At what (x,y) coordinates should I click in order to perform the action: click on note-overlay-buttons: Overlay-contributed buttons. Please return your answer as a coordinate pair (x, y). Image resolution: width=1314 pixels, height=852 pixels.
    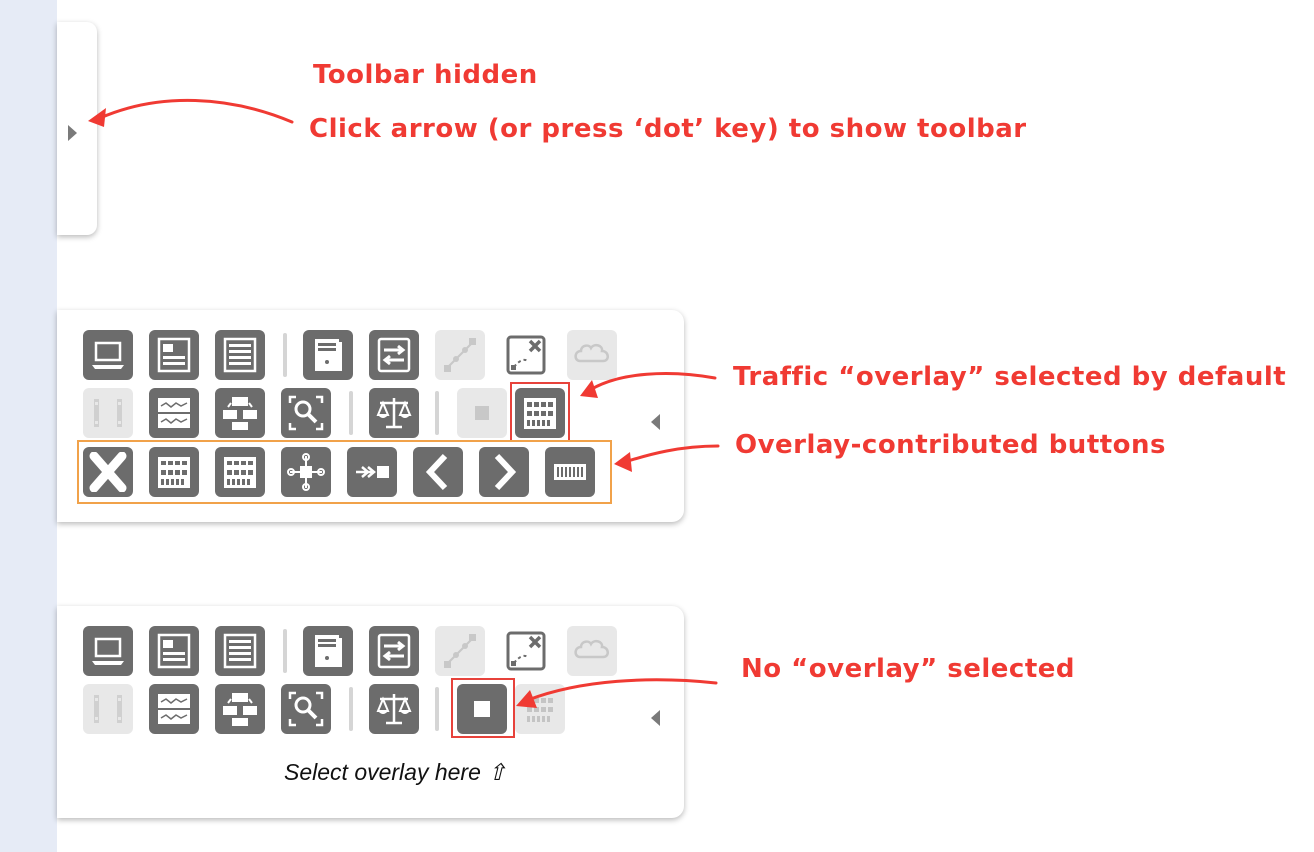
    Looking at the image, I should click on (951, 445).